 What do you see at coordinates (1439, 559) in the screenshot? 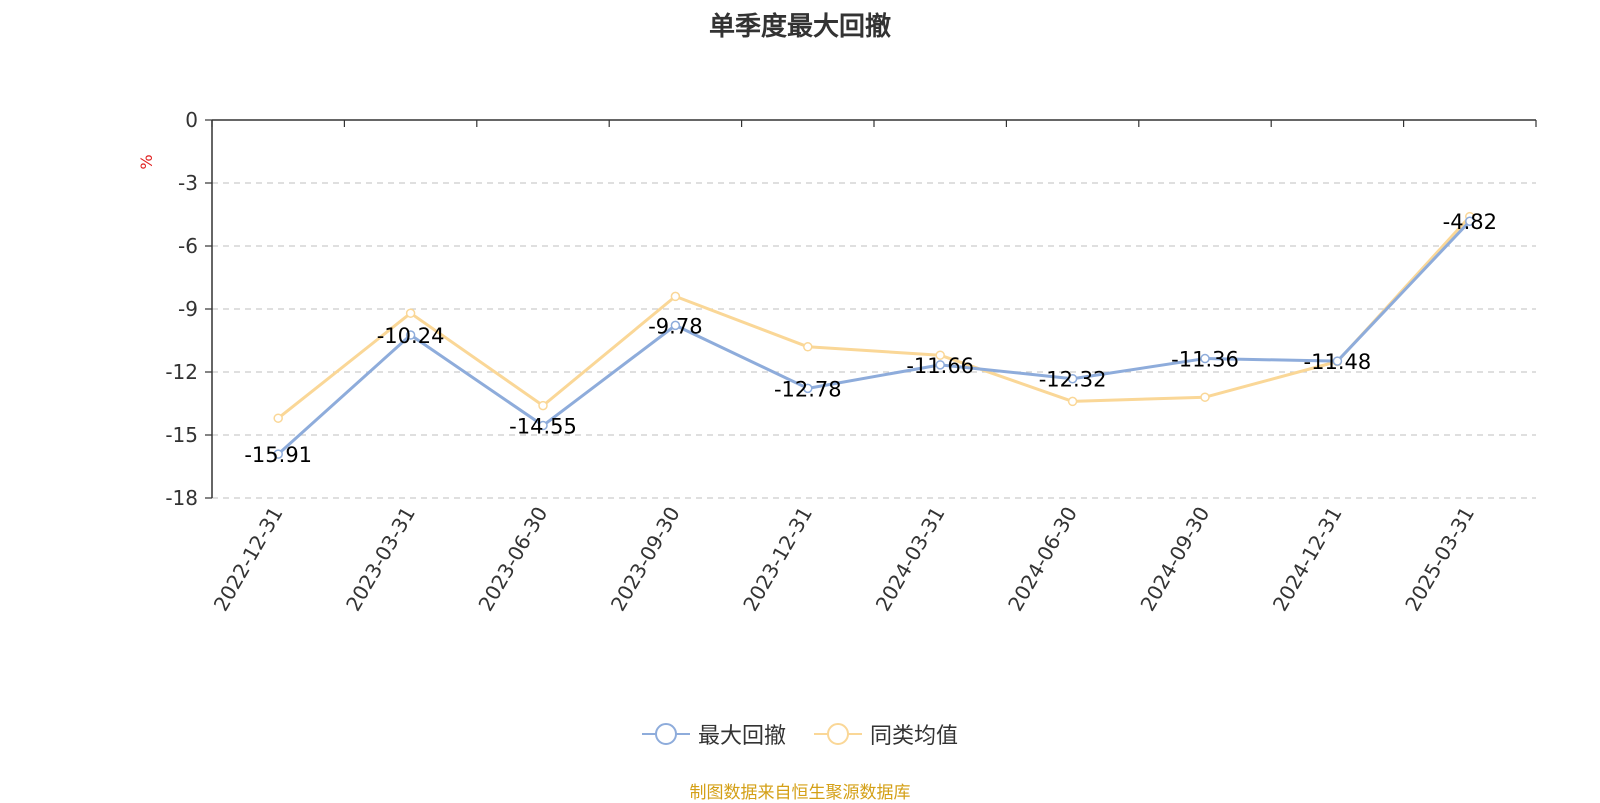
I see `x-tick-label: 2025-03-31` at bounding box center [1439, 559].